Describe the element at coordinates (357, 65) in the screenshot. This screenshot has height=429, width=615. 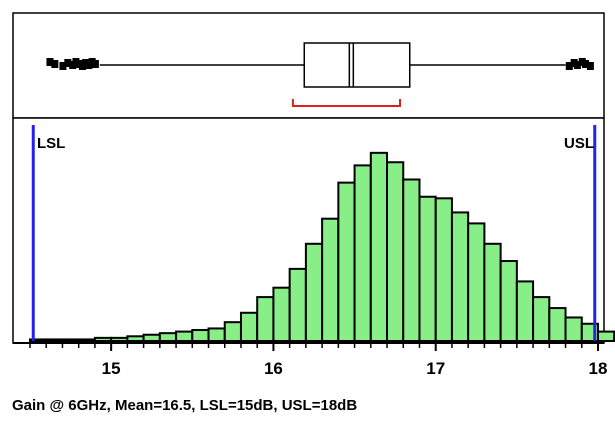
I see `boxplot-box` at that location.